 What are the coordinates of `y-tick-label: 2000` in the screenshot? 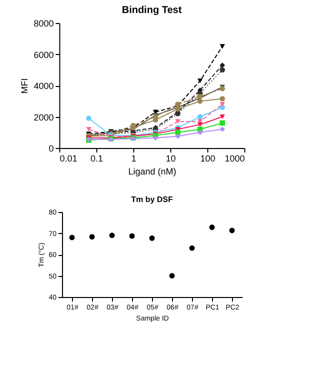 It's located at (44, 117).